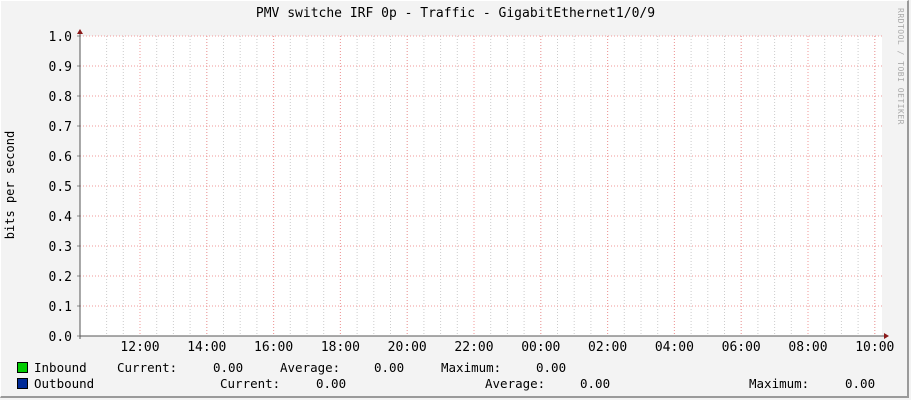 This screenshot has height=400, width=911. Describe the element at coordinates (206, 347) in the screenshot. I see `x-tick-label: 14:00` at that location.